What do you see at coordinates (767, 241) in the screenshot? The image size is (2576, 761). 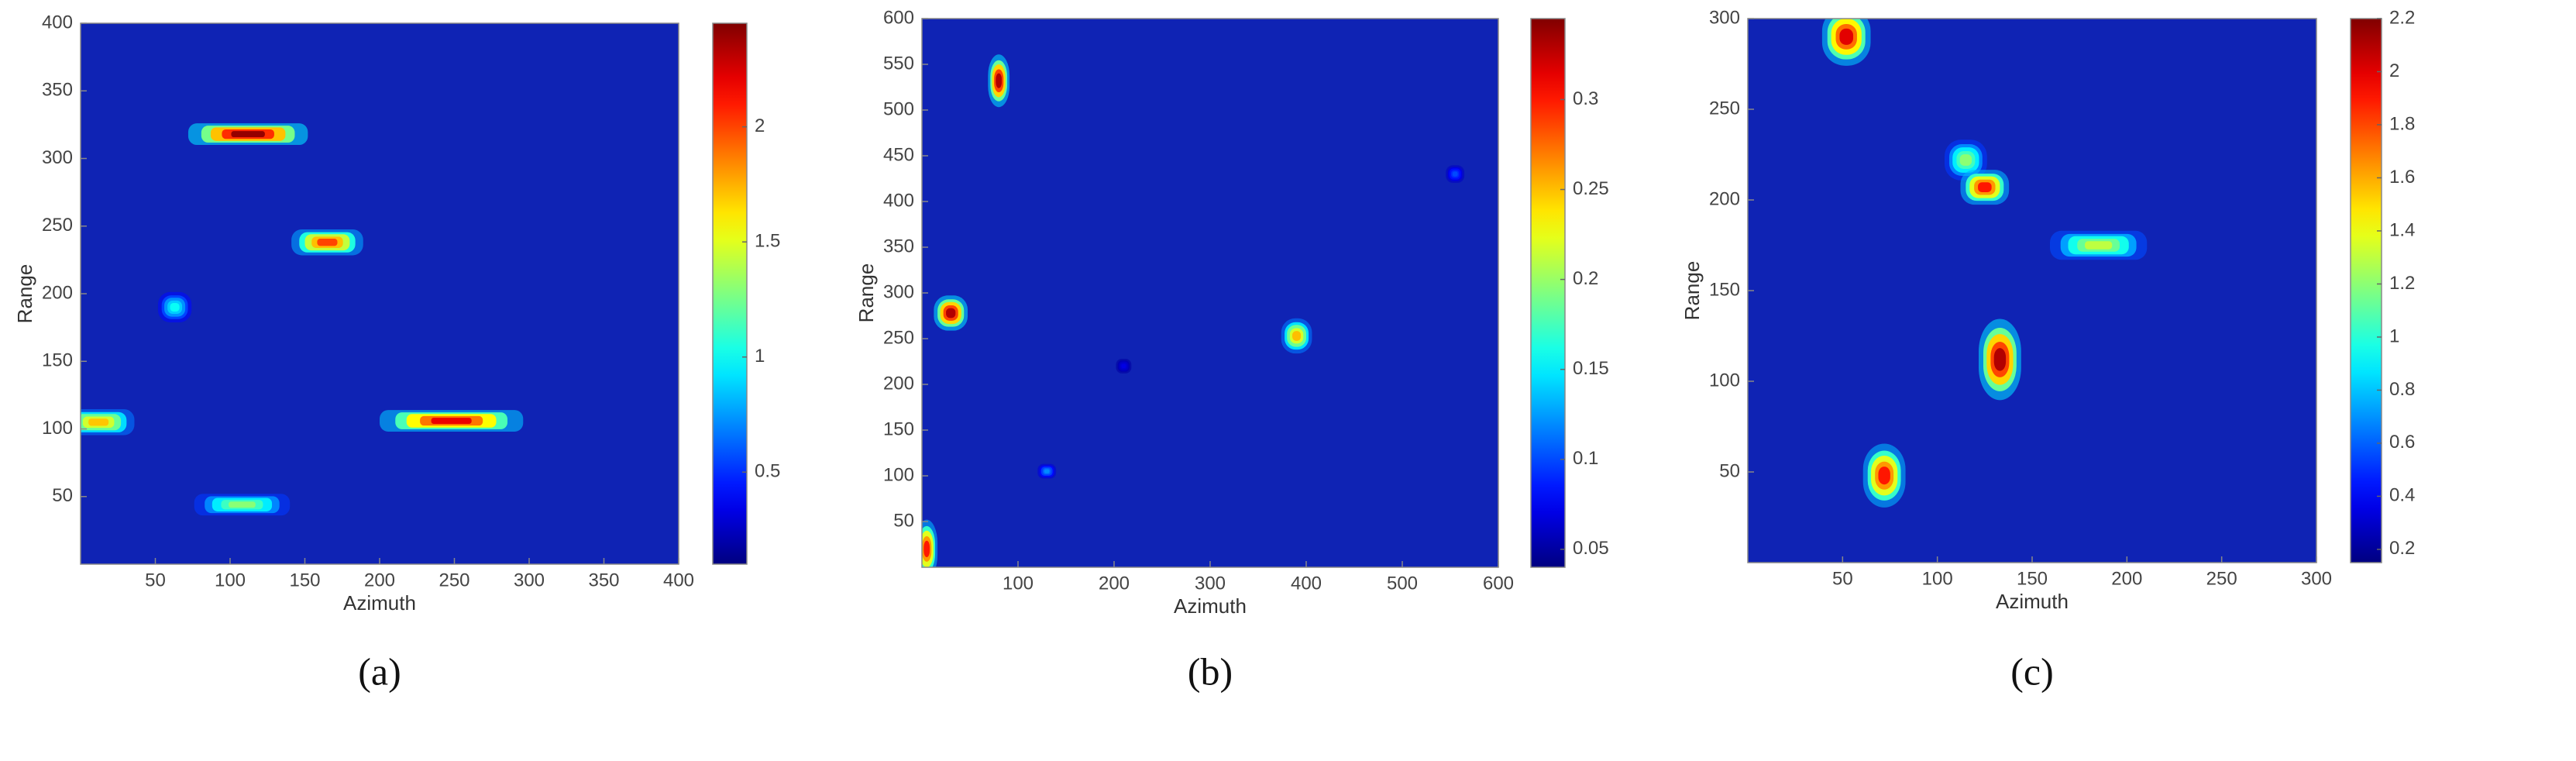 I see `colorbar-tick-label: 1.5` at bounding box center [767, 241].